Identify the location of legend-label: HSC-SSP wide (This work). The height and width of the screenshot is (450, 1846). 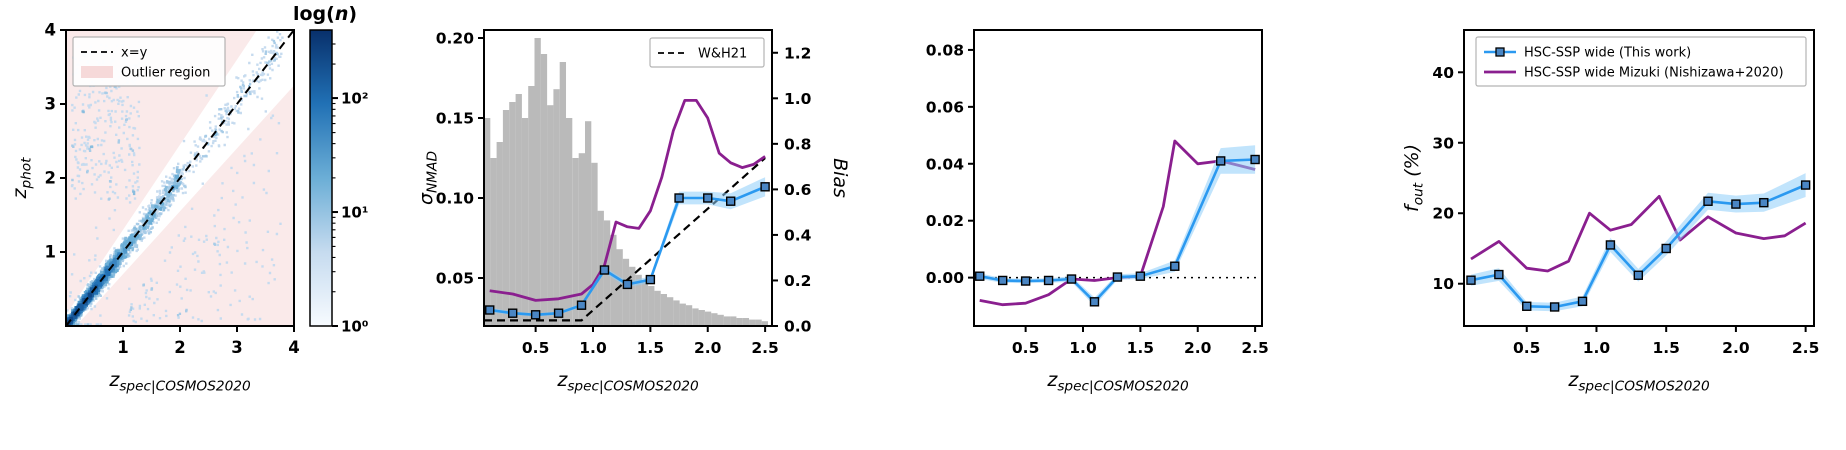
(1607, 53).